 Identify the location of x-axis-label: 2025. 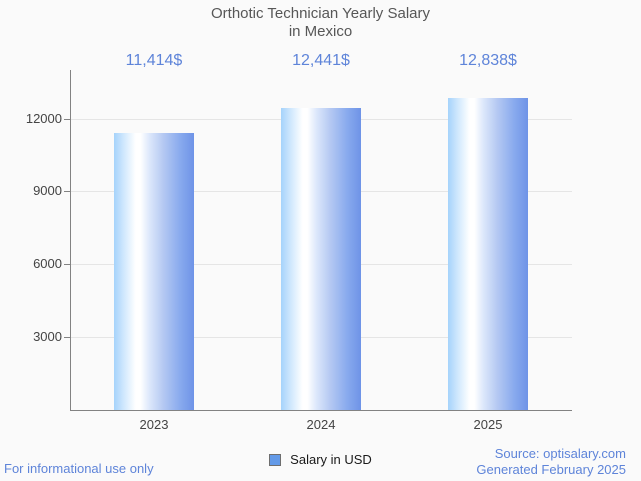
(488, 424).